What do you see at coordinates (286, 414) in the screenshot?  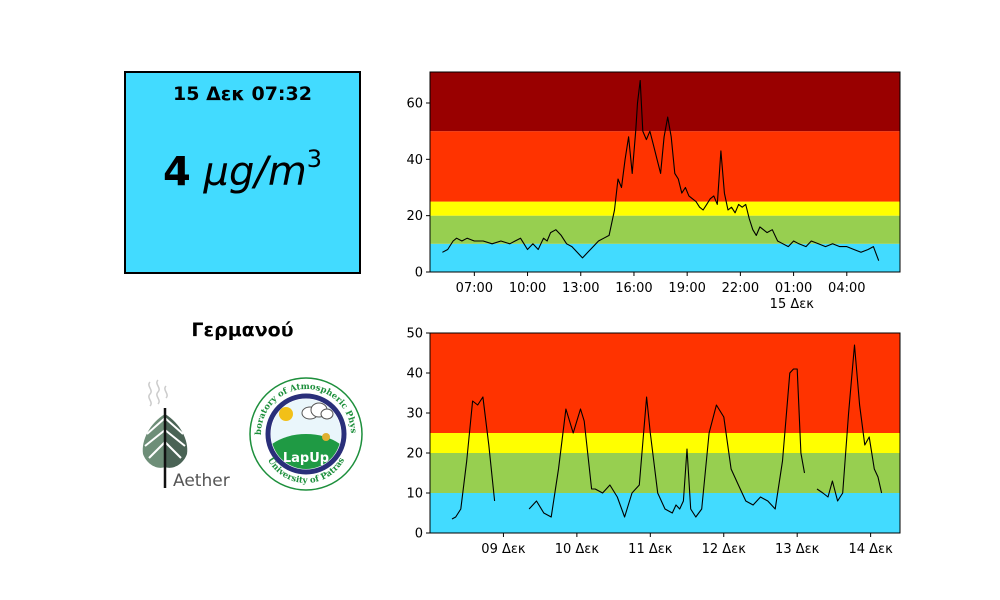 I see `sun-icon` at bounding box center [286, 414].